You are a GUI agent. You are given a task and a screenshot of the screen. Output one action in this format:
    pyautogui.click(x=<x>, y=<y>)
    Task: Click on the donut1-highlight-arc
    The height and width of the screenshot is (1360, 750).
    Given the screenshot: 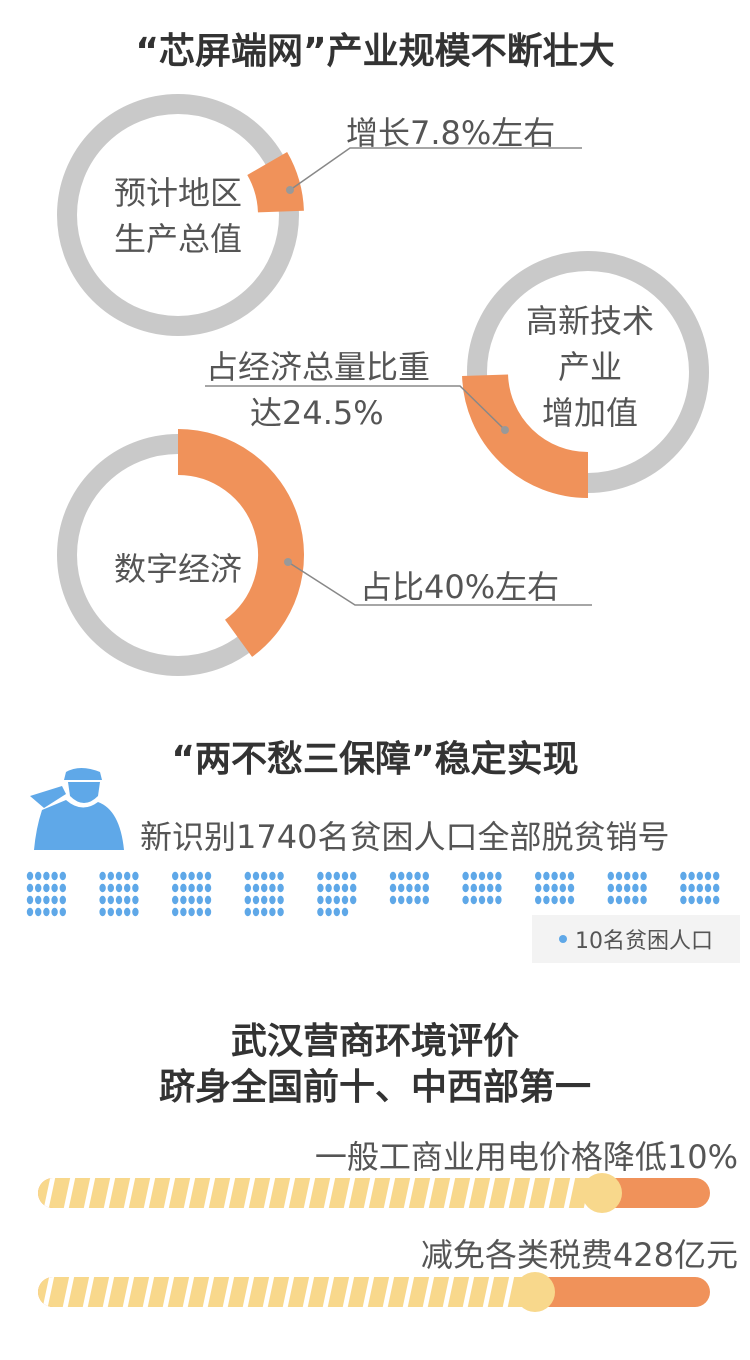 What is the action you would take?
    pyautogui.click(x=275, y=183)
    